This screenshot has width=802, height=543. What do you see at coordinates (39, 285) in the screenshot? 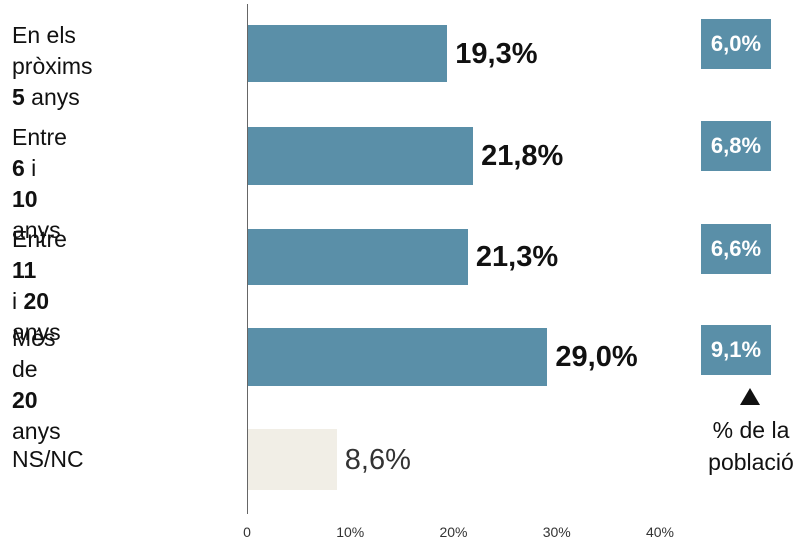
I see `category-label: Entre 11 i 20 anys` at bounding box center [39, 285].